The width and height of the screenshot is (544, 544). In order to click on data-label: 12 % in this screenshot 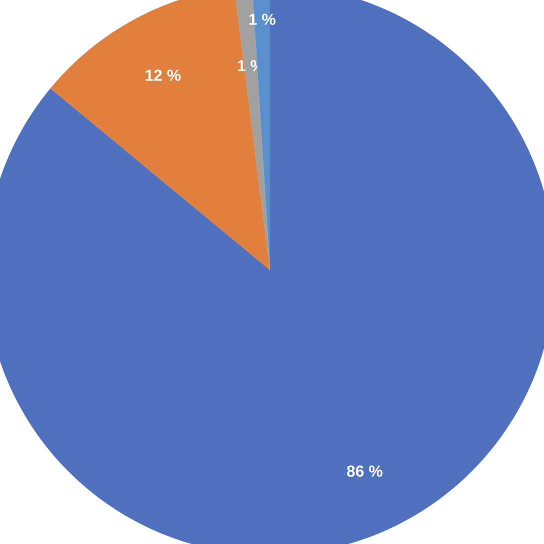, I will do `click(163, 75)`.